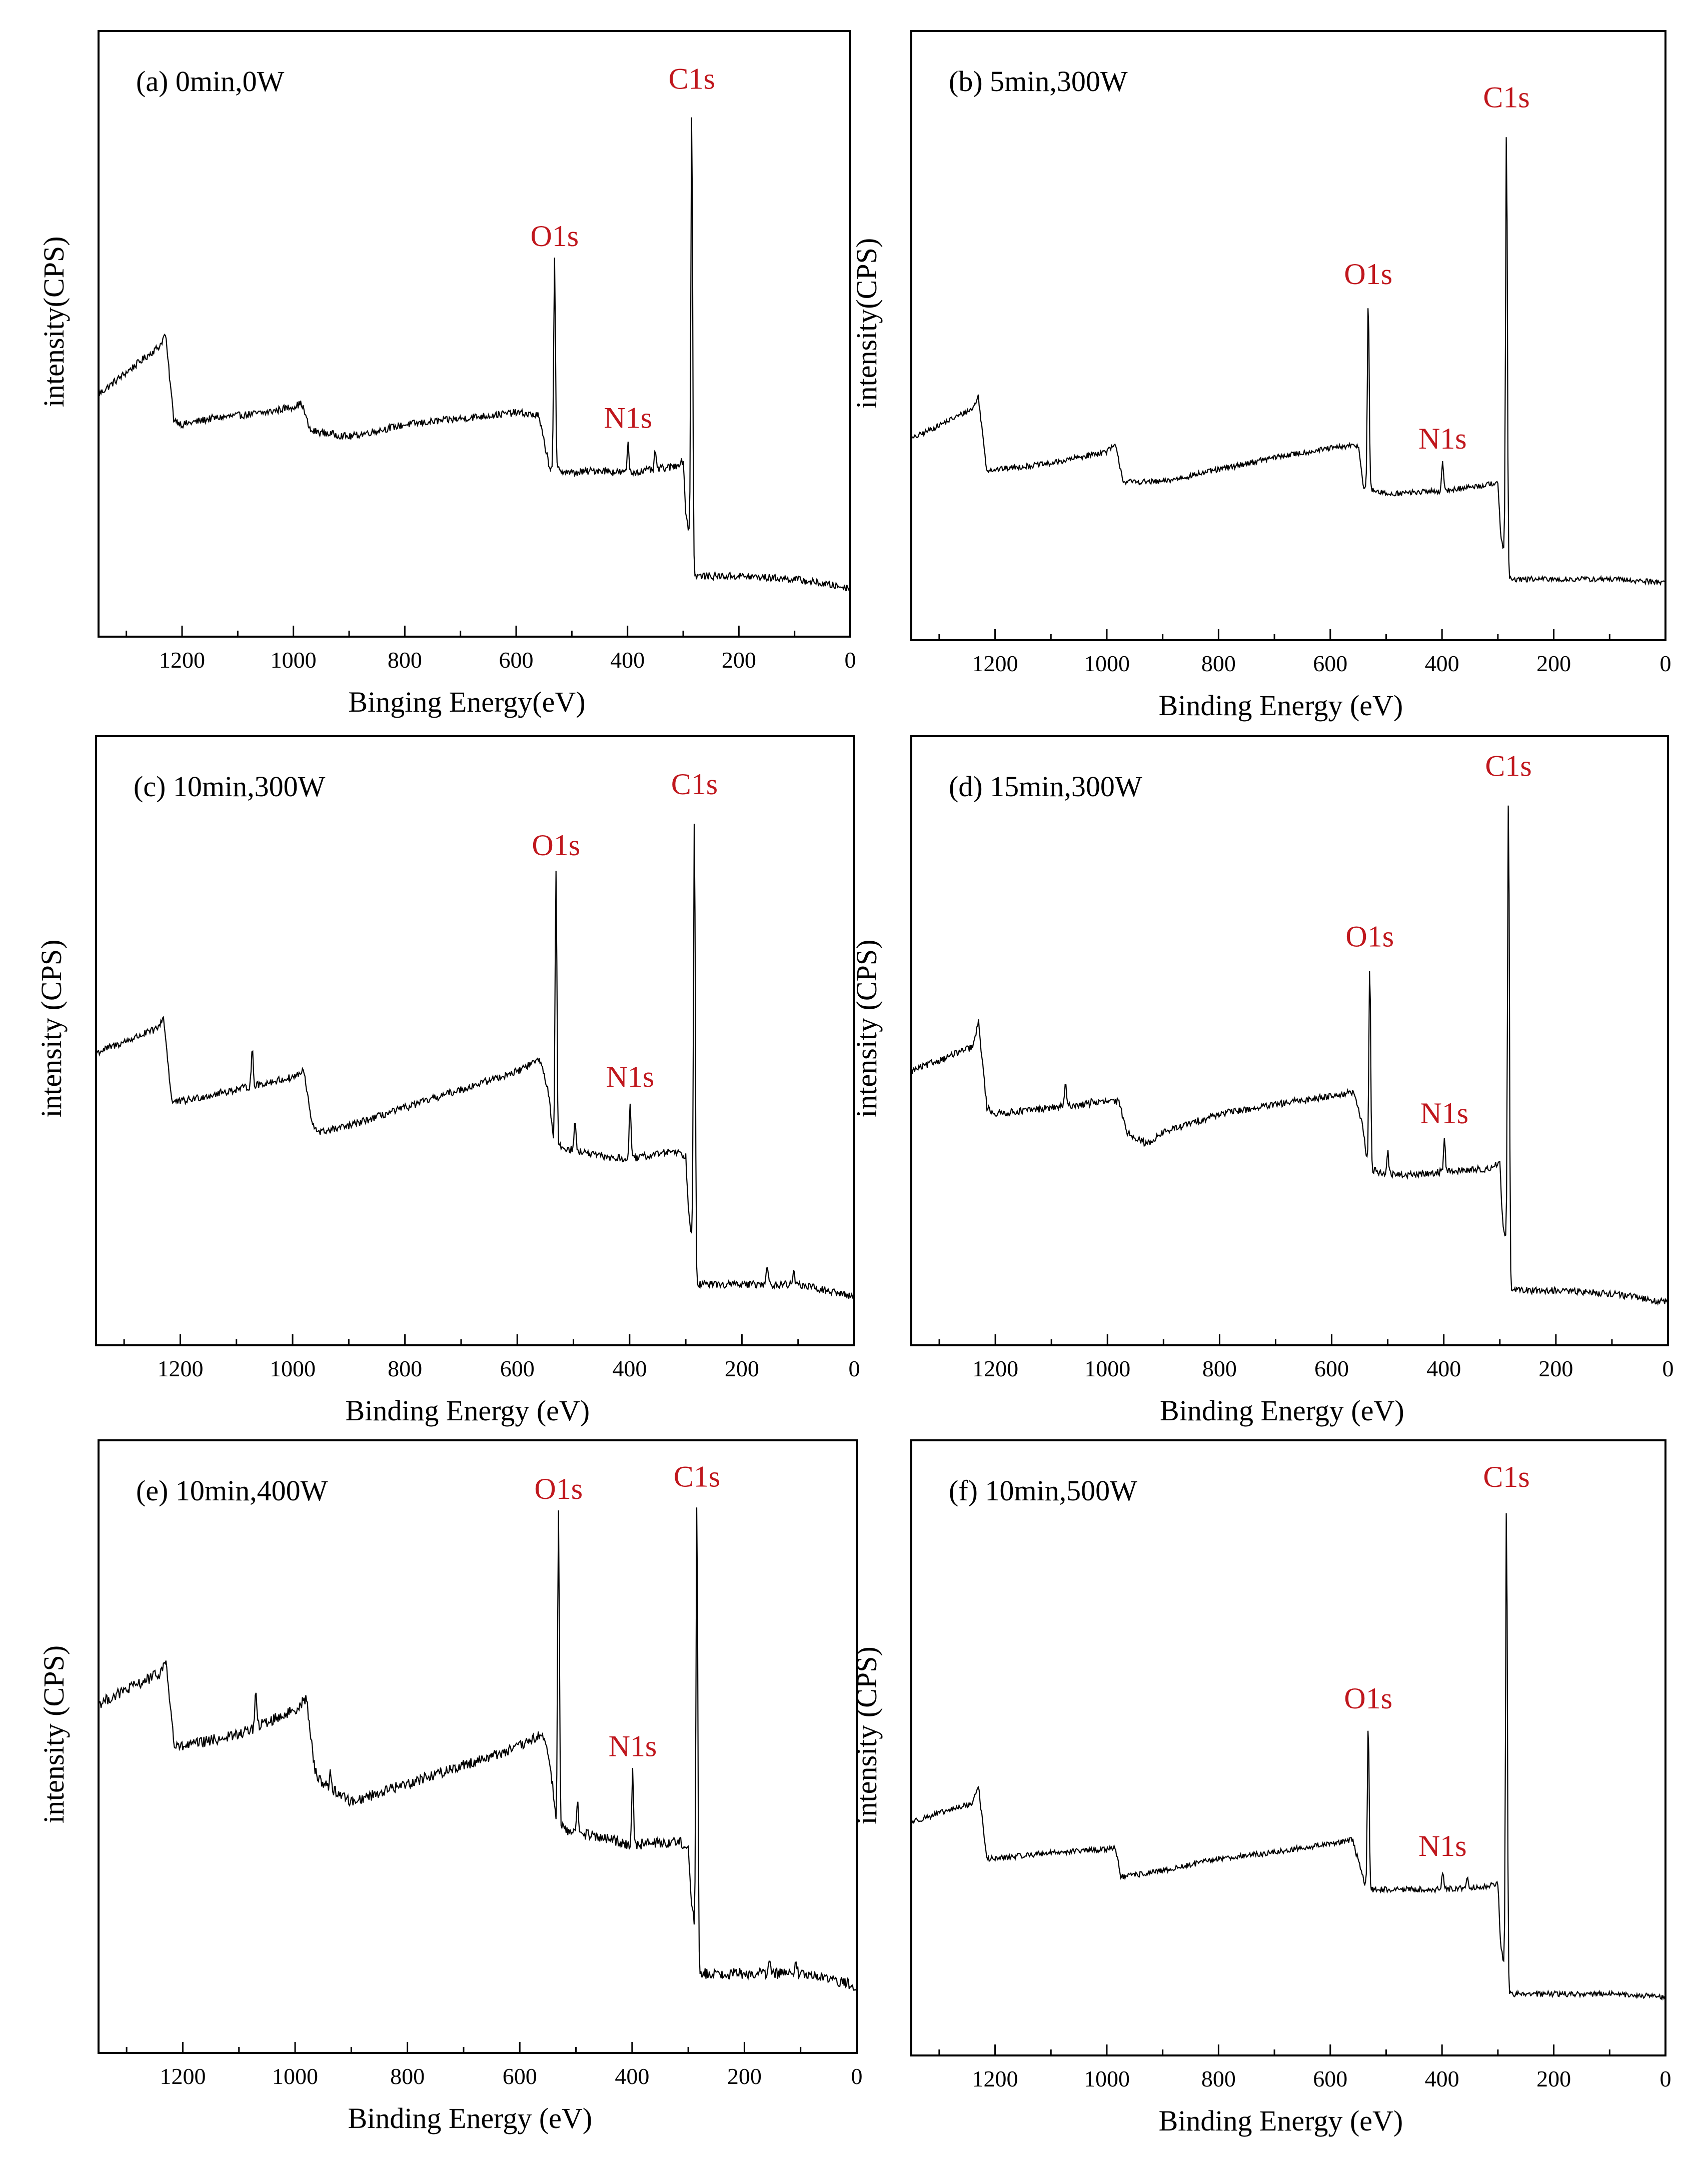 This screenshot has height=2169, width=1708. Describe the element at coordinates (230, 786) in the screenshot. I see `panel-label: (c) 10min,300W` at that location.